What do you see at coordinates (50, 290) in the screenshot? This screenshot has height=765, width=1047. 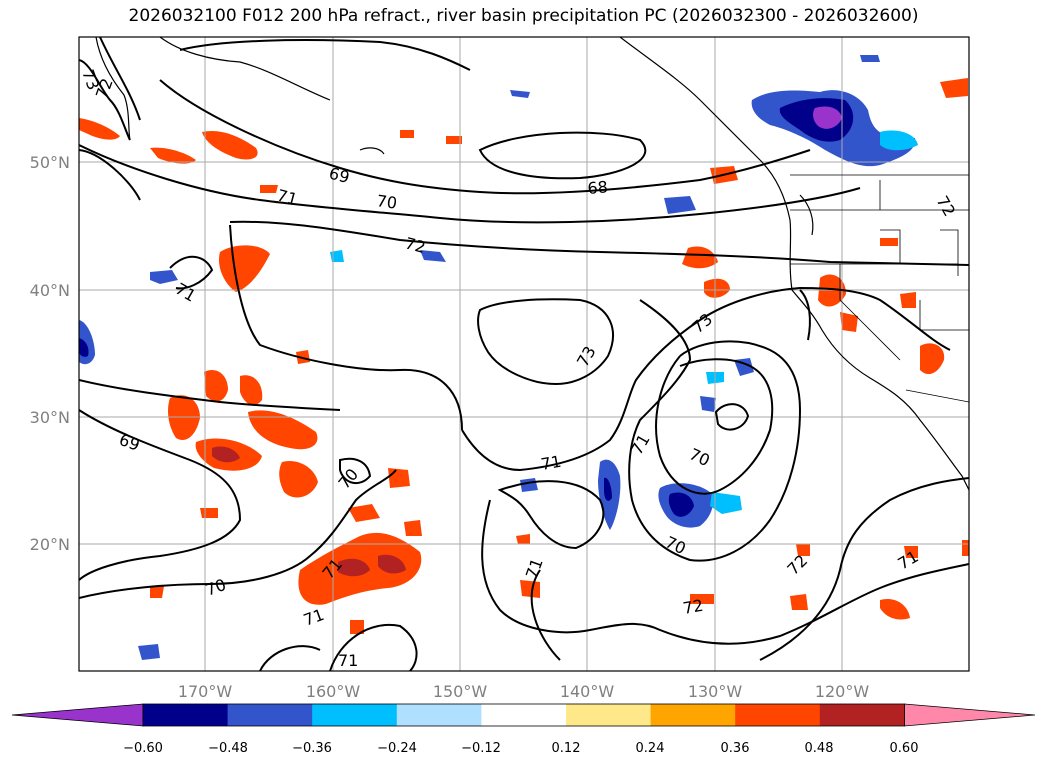 I see `latitude-tick-label: 40°N` at bounding box center [50, 290].